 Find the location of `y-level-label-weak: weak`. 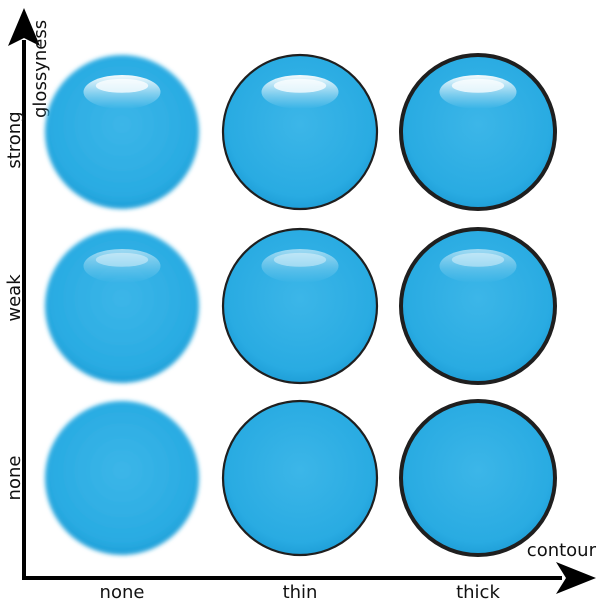

y-level-label-weak: weak is located at coordinates (14, 298).